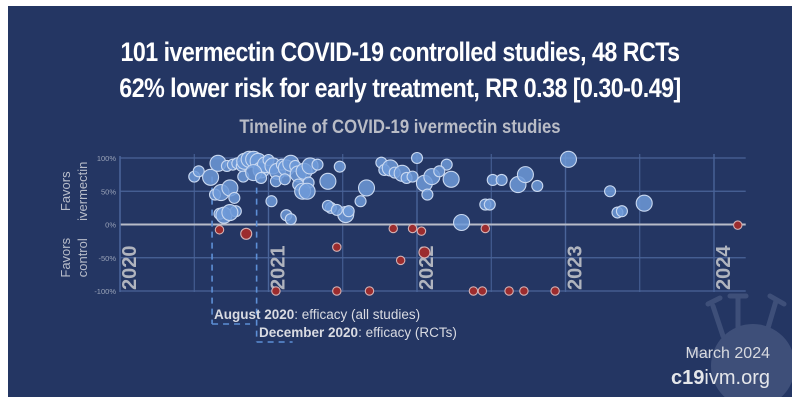  Describe the element at coordinates (724, 267) in the screenshot. I see `year-label: 2024` at that location.